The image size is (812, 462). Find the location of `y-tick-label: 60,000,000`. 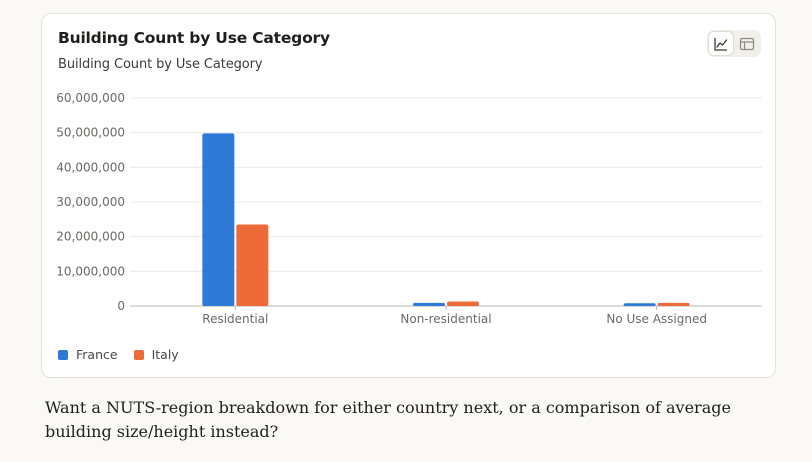

y-tick-label: 60,000,000 is located at coordinates (90, 98).